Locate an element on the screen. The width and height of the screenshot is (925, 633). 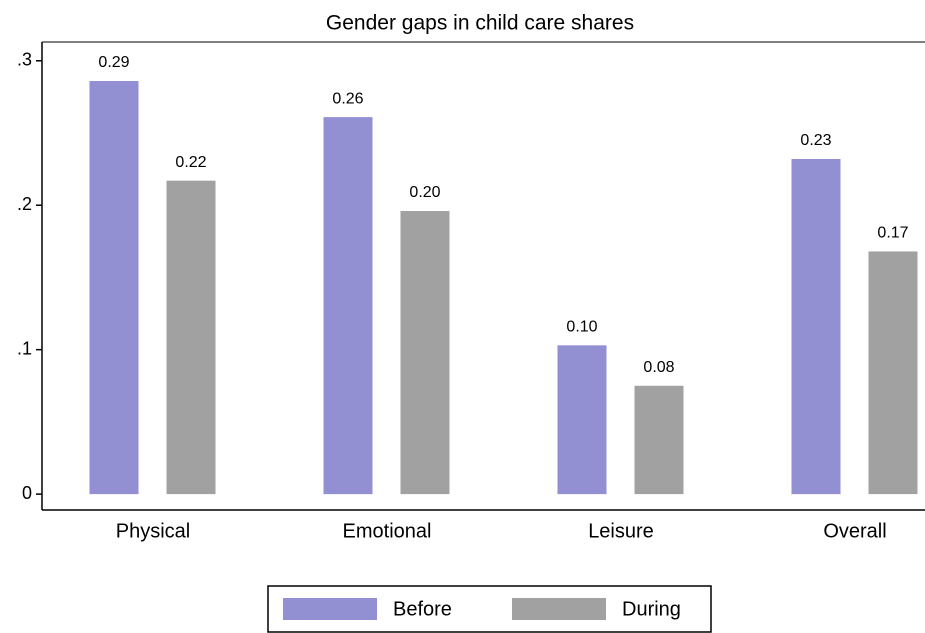
value-label: 0.29 is located at coordinates (113, 62).